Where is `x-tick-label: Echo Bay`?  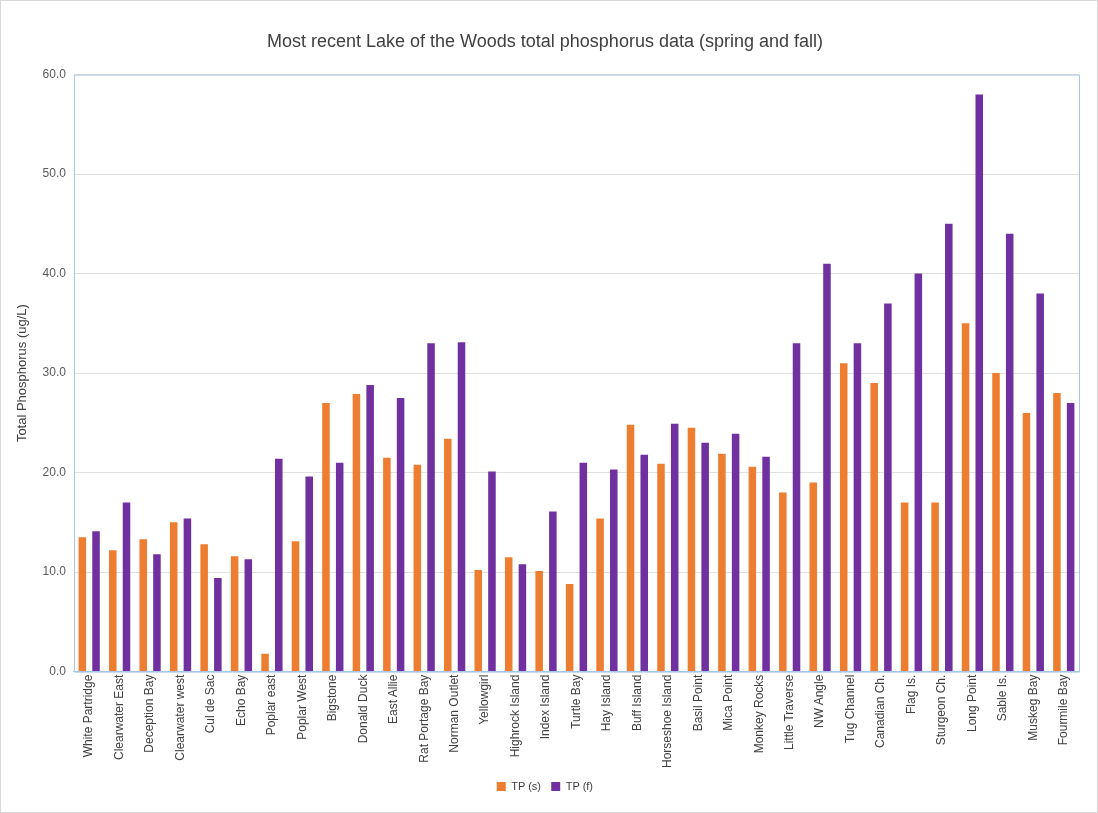
x-tick-label: Echo Bay is located at coordinates (240, 700).